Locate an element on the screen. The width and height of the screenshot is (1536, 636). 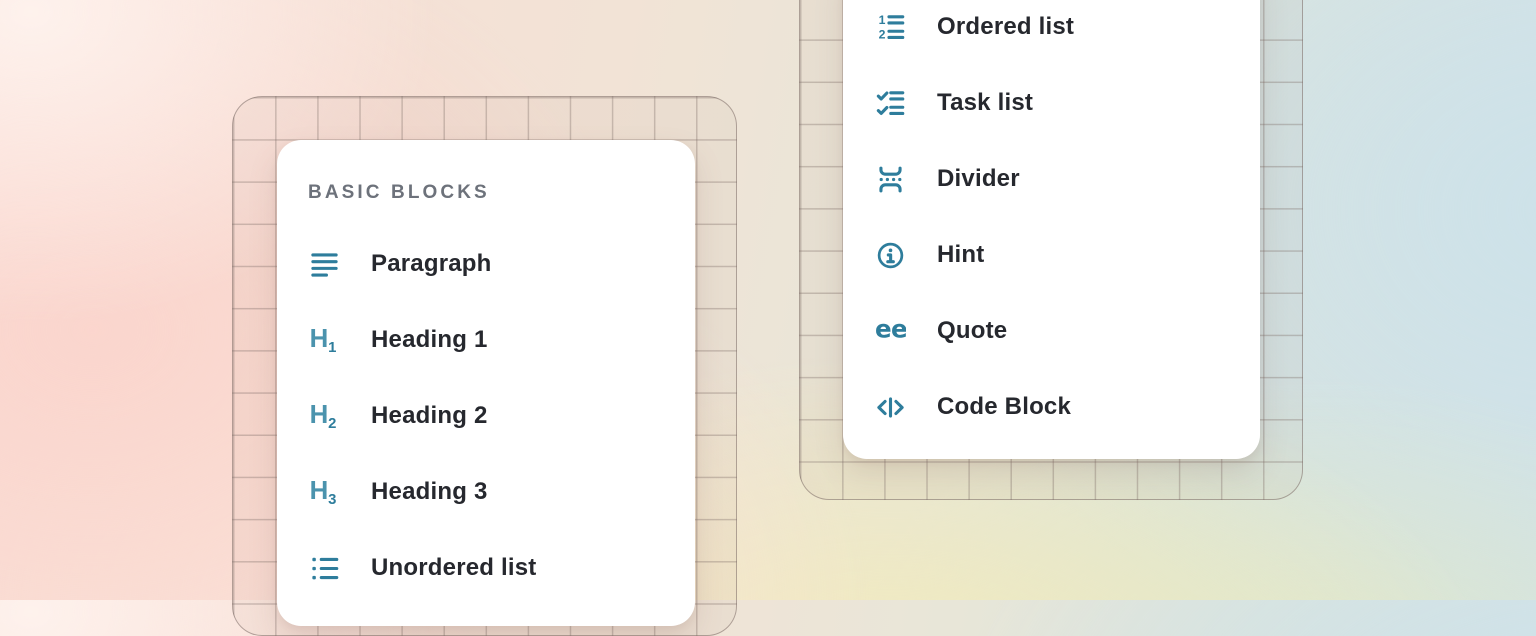
menu-item-label: Paragraph is located at coordinates (431, 263).